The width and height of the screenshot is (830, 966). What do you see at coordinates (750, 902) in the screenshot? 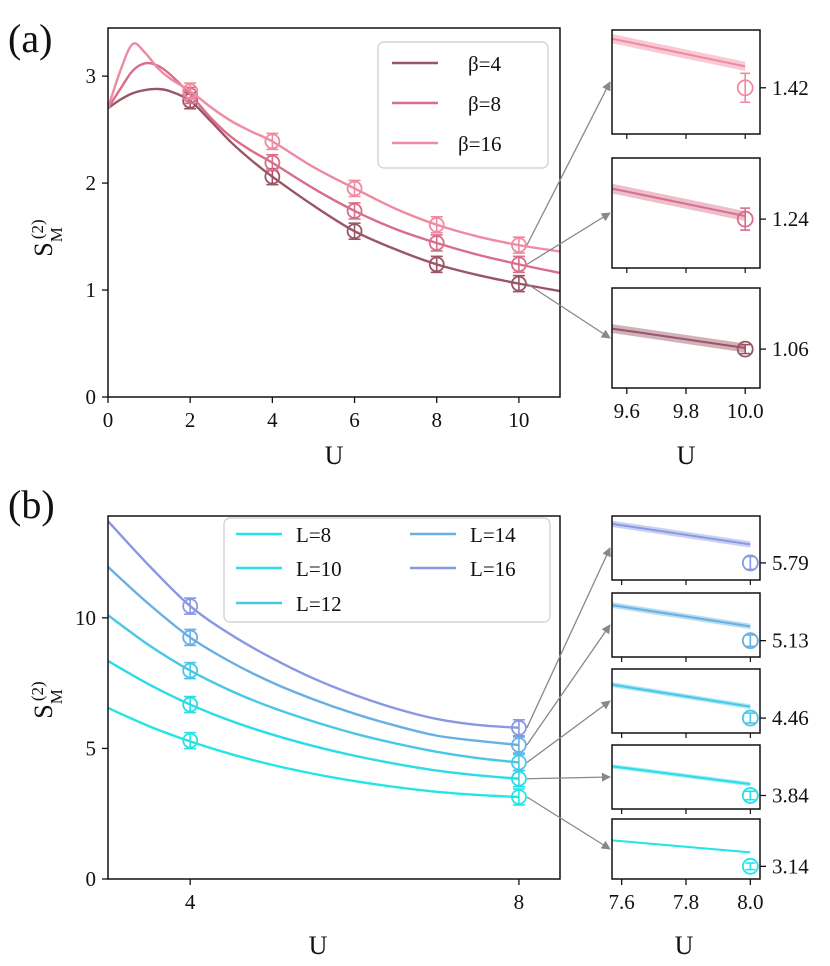
I see `inset-x-tick-label: 8.0` at bounding box center [750, 902].